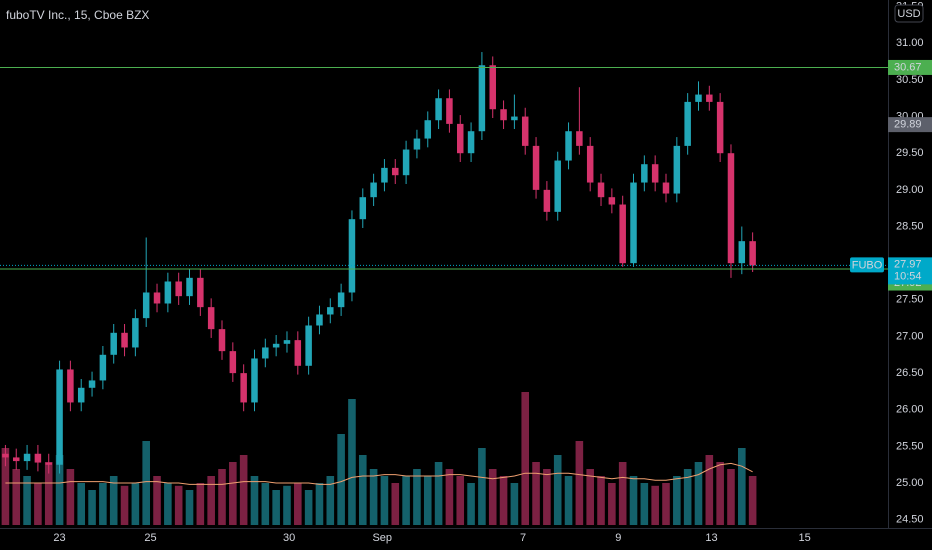 The height and width of the screenshot is (550, 932). What do you see at coordinates (910, 125) in the screenshot?
I see `marker-label-box` at bounding box center [910, 125].